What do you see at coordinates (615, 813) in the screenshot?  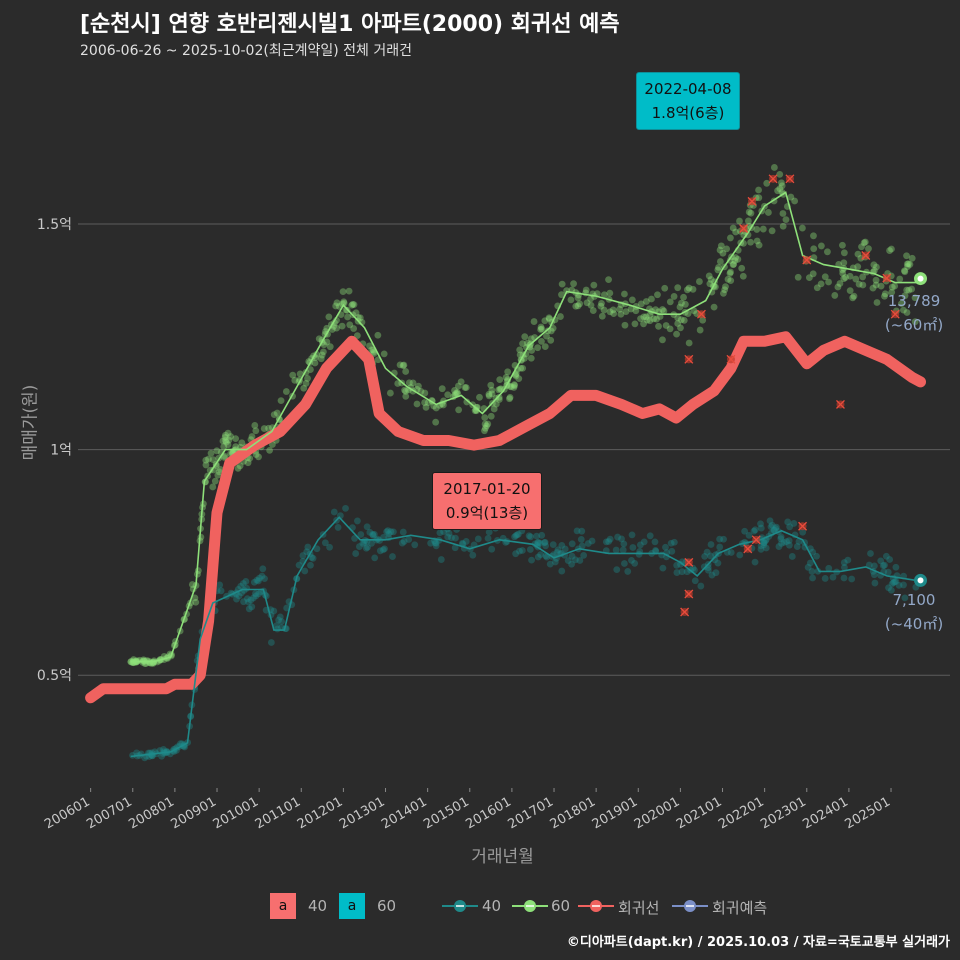 I see `x-tick-label: 201901` at bounding box center [615, 813].